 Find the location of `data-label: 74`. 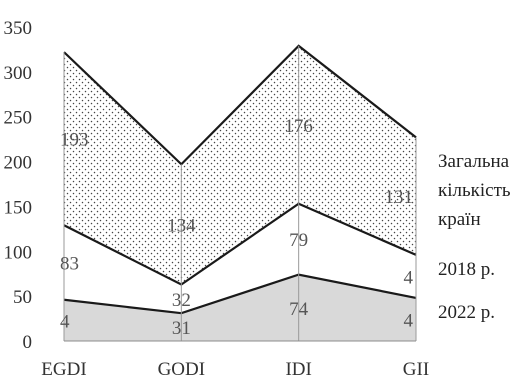

data-label: 74 is located at coordinates (299, 309).